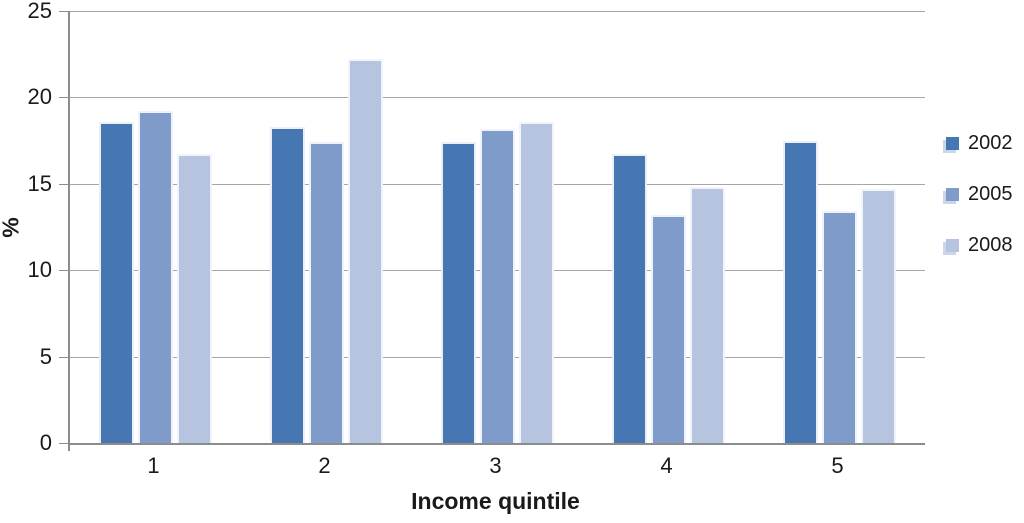 The image size is (1024, 523). What do you see at coordinates (69, 447) in the screenshot?
I see `x-axis-origin-tick` at bounding box center [69, 447].